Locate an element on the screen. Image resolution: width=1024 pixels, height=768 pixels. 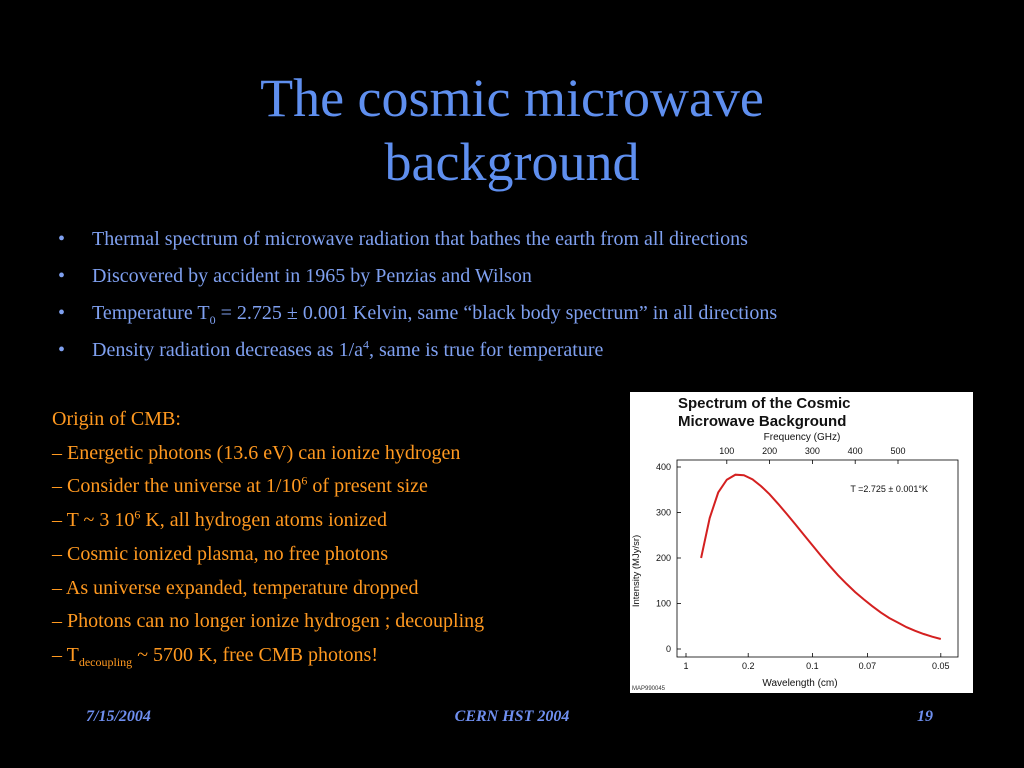
subscript: decoupling is located at coordinates (105, 661).